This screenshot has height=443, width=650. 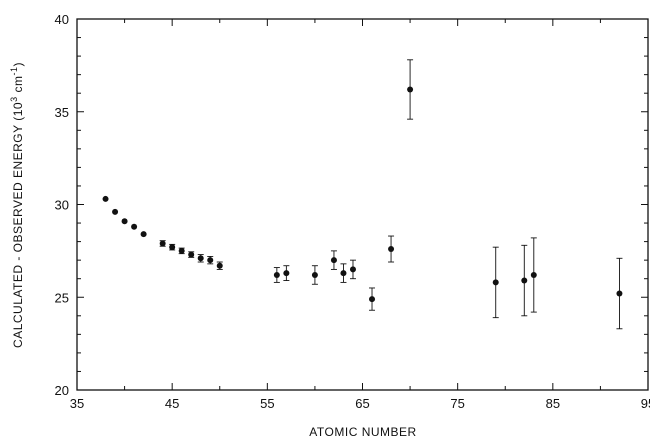 What do you see at coordinates (14, 99) in the screenshot?
I see `y-axis-label-sup: 3` at bounding box center [14, 99].